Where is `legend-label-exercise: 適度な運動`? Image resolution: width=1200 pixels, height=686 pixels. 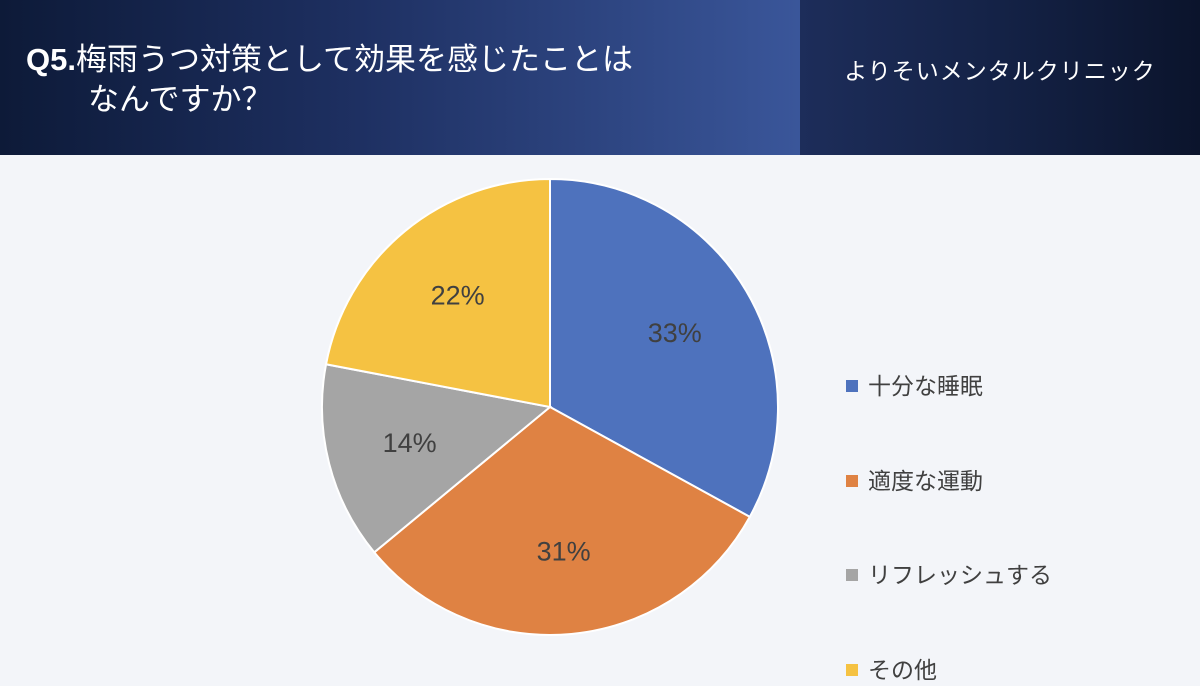 legend-label-exercise: 適度な運動 is located at coordinates (925, 482).